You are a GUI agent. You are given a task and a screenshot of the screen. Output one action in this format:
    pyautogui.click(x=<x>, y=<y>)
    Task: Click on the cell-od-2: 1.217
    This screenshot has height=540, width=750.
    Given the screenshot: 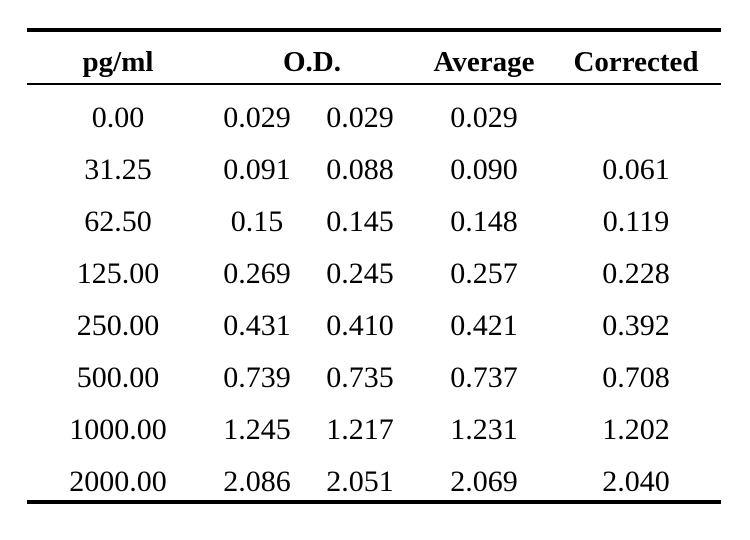 What is the action you would take?
    pyautogui.click(x=360, y=429)
    